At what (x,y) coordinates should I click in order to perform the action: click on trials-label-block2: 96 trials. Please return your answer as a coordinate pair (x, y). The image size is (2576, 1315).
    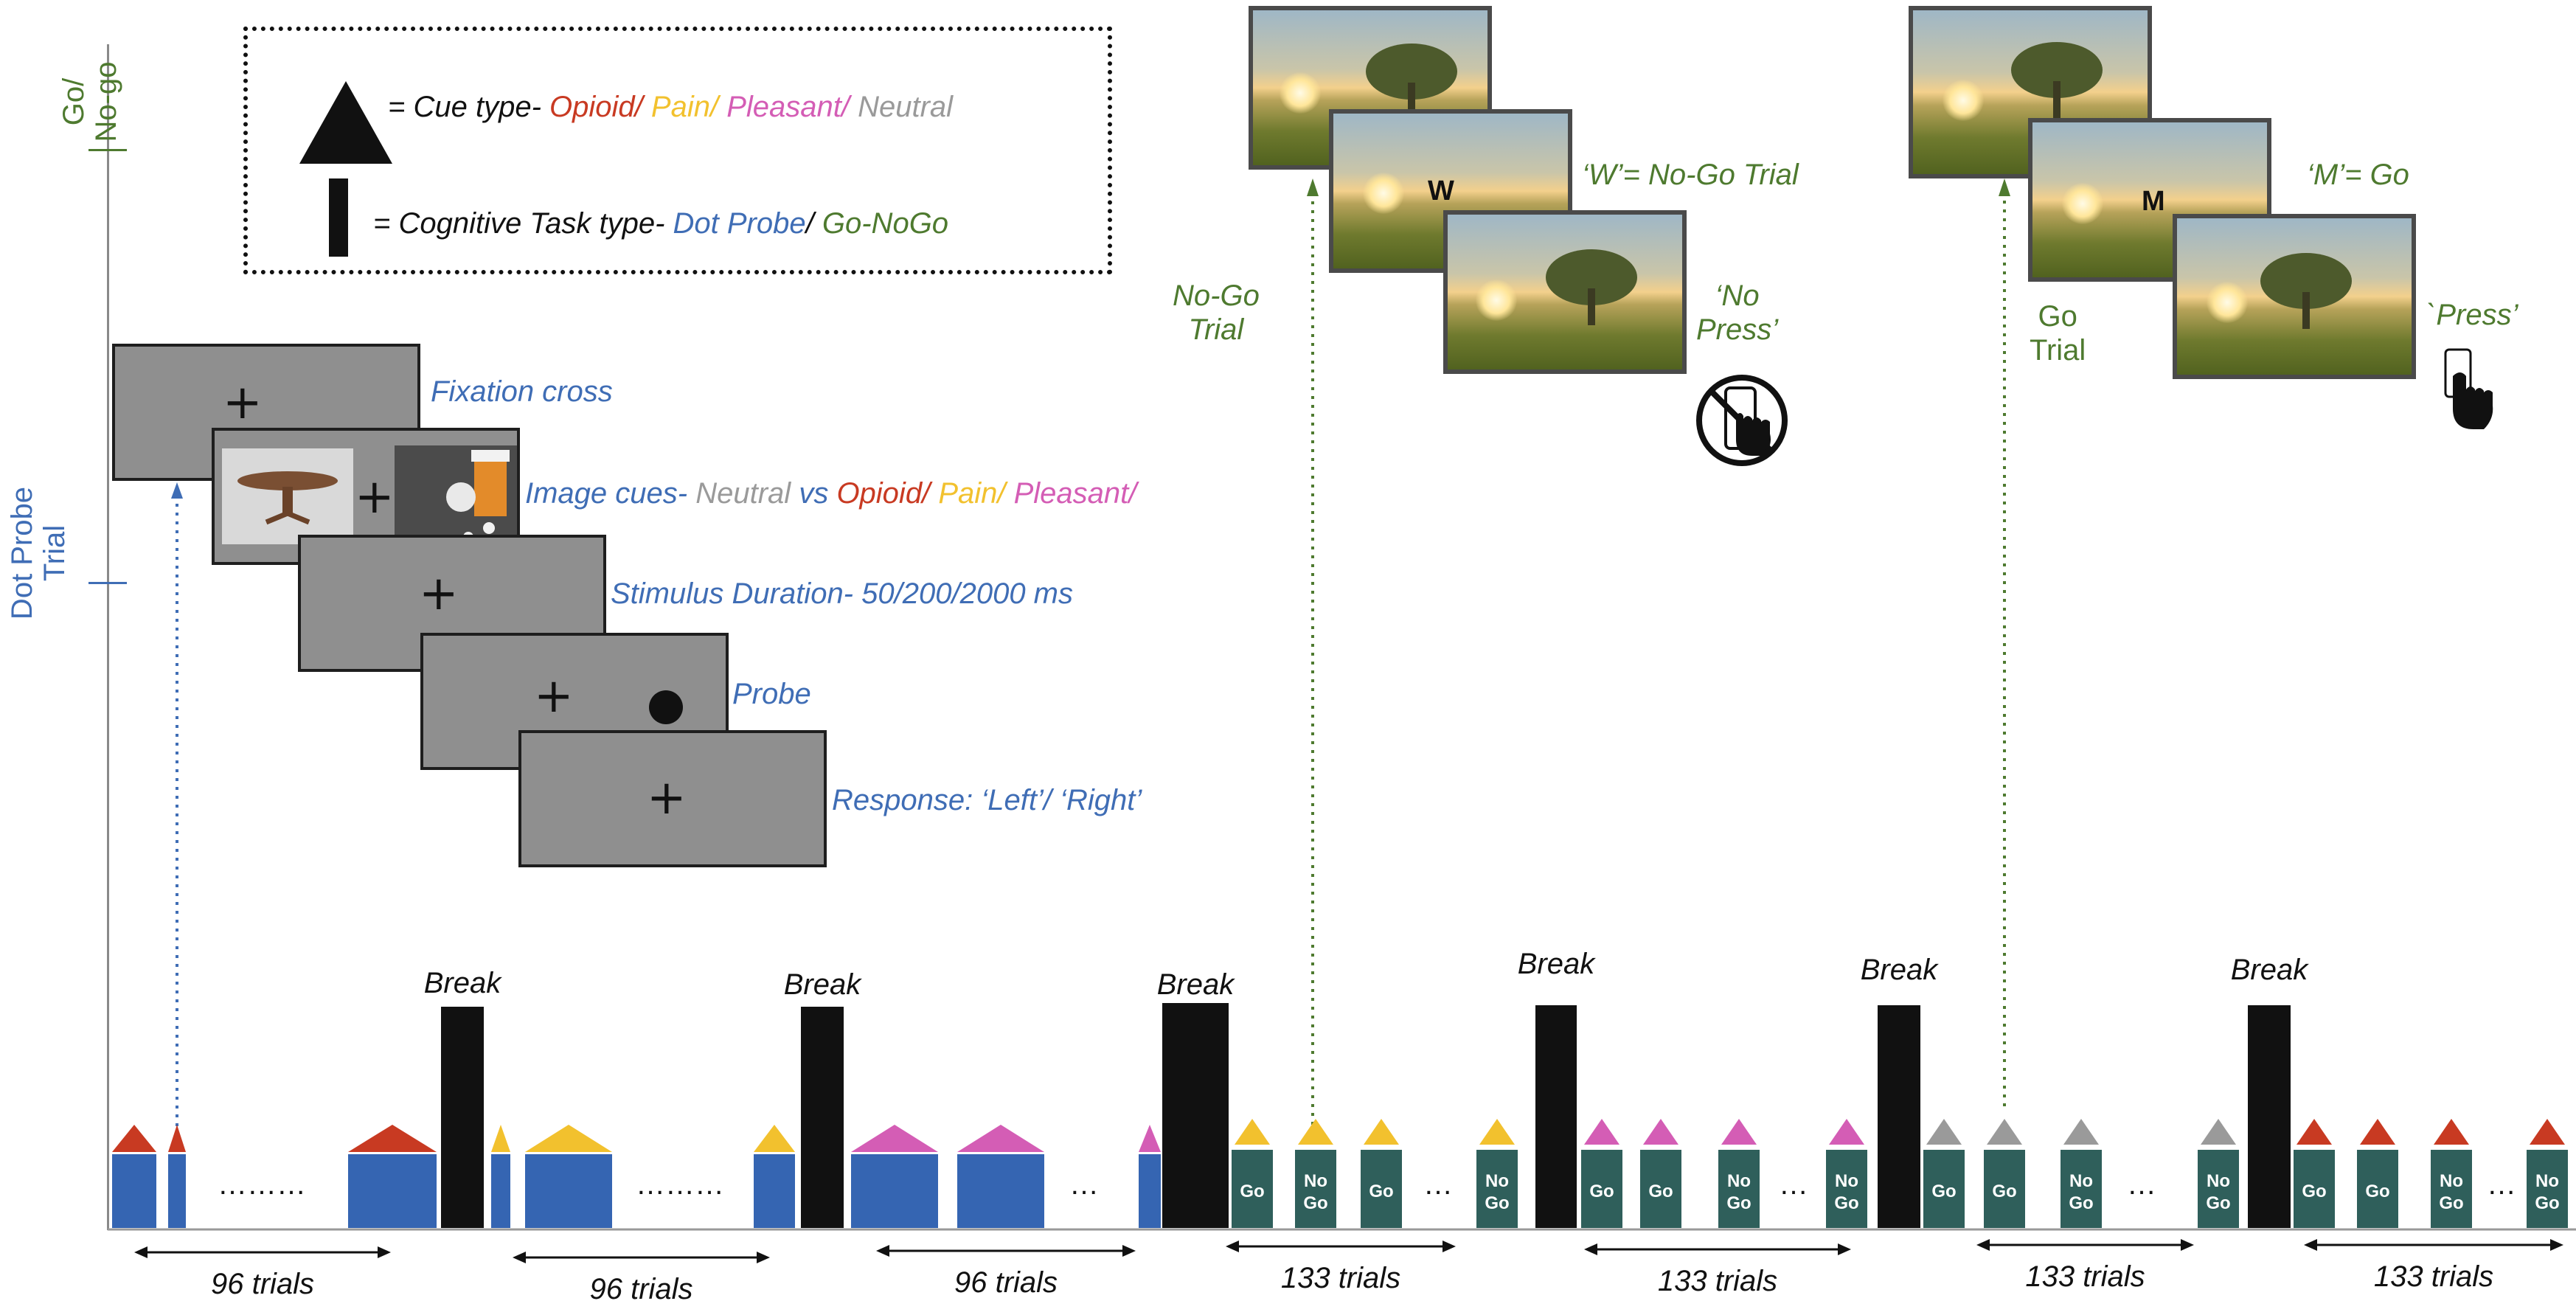
    Looking at the image, I should click on (640, 1289).